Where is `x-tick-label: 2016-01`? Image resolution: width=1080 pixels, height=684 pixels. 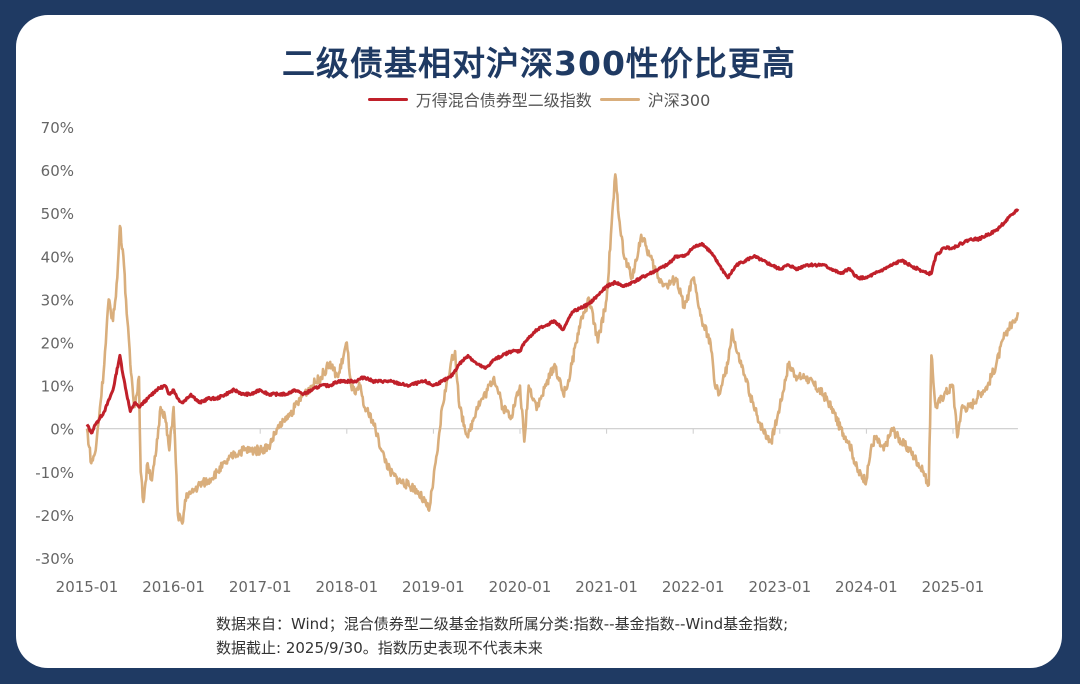
x-tick-label: 2016-01 is located at coordinates (173, 587).